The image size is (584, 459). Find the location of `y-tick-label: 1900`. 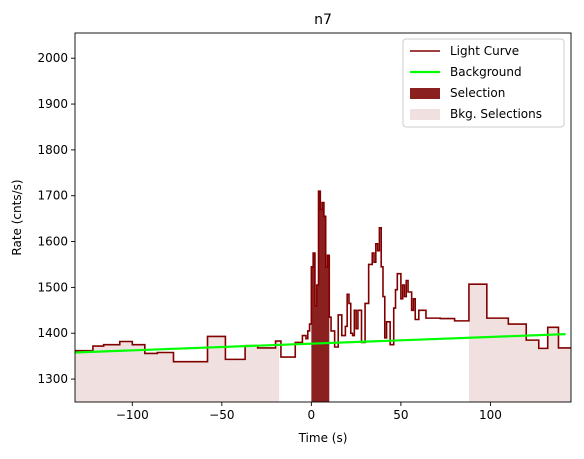

y-tick-label: 1900 is located at coordinates (52, 104).